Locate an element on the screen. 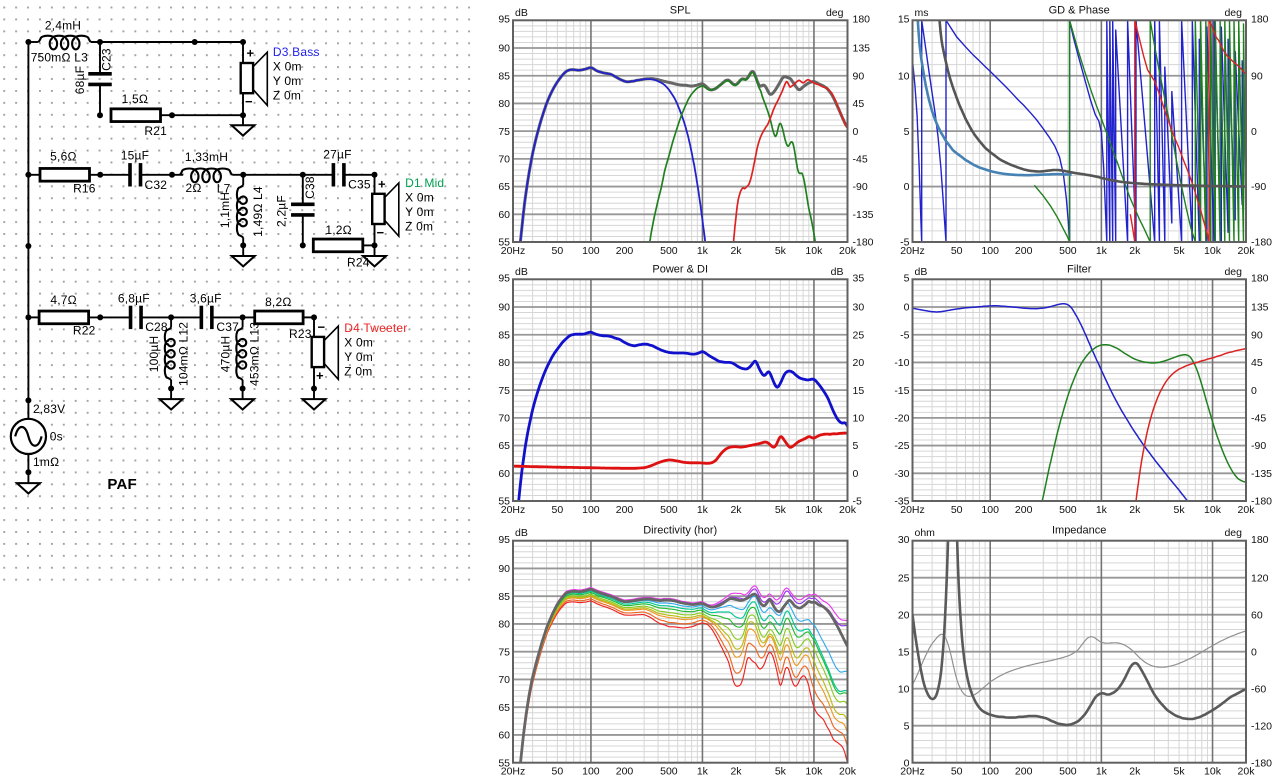 This screenshot has height=783, width=1280. svg-text: 8,2Ω is located at coordinates (278, 302).